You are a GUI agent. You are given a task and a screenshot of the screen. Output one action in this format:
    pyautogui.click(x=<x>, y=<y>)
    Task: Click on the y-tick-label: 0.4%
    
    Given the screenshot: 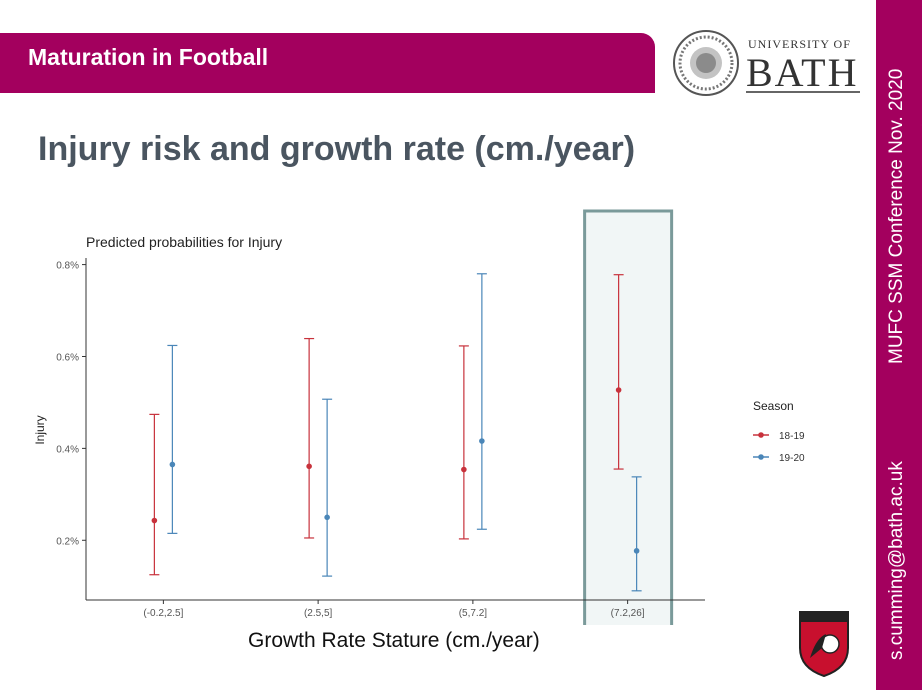 What is the action you would take?
    pyautogui.click(x=67, y=449)
    